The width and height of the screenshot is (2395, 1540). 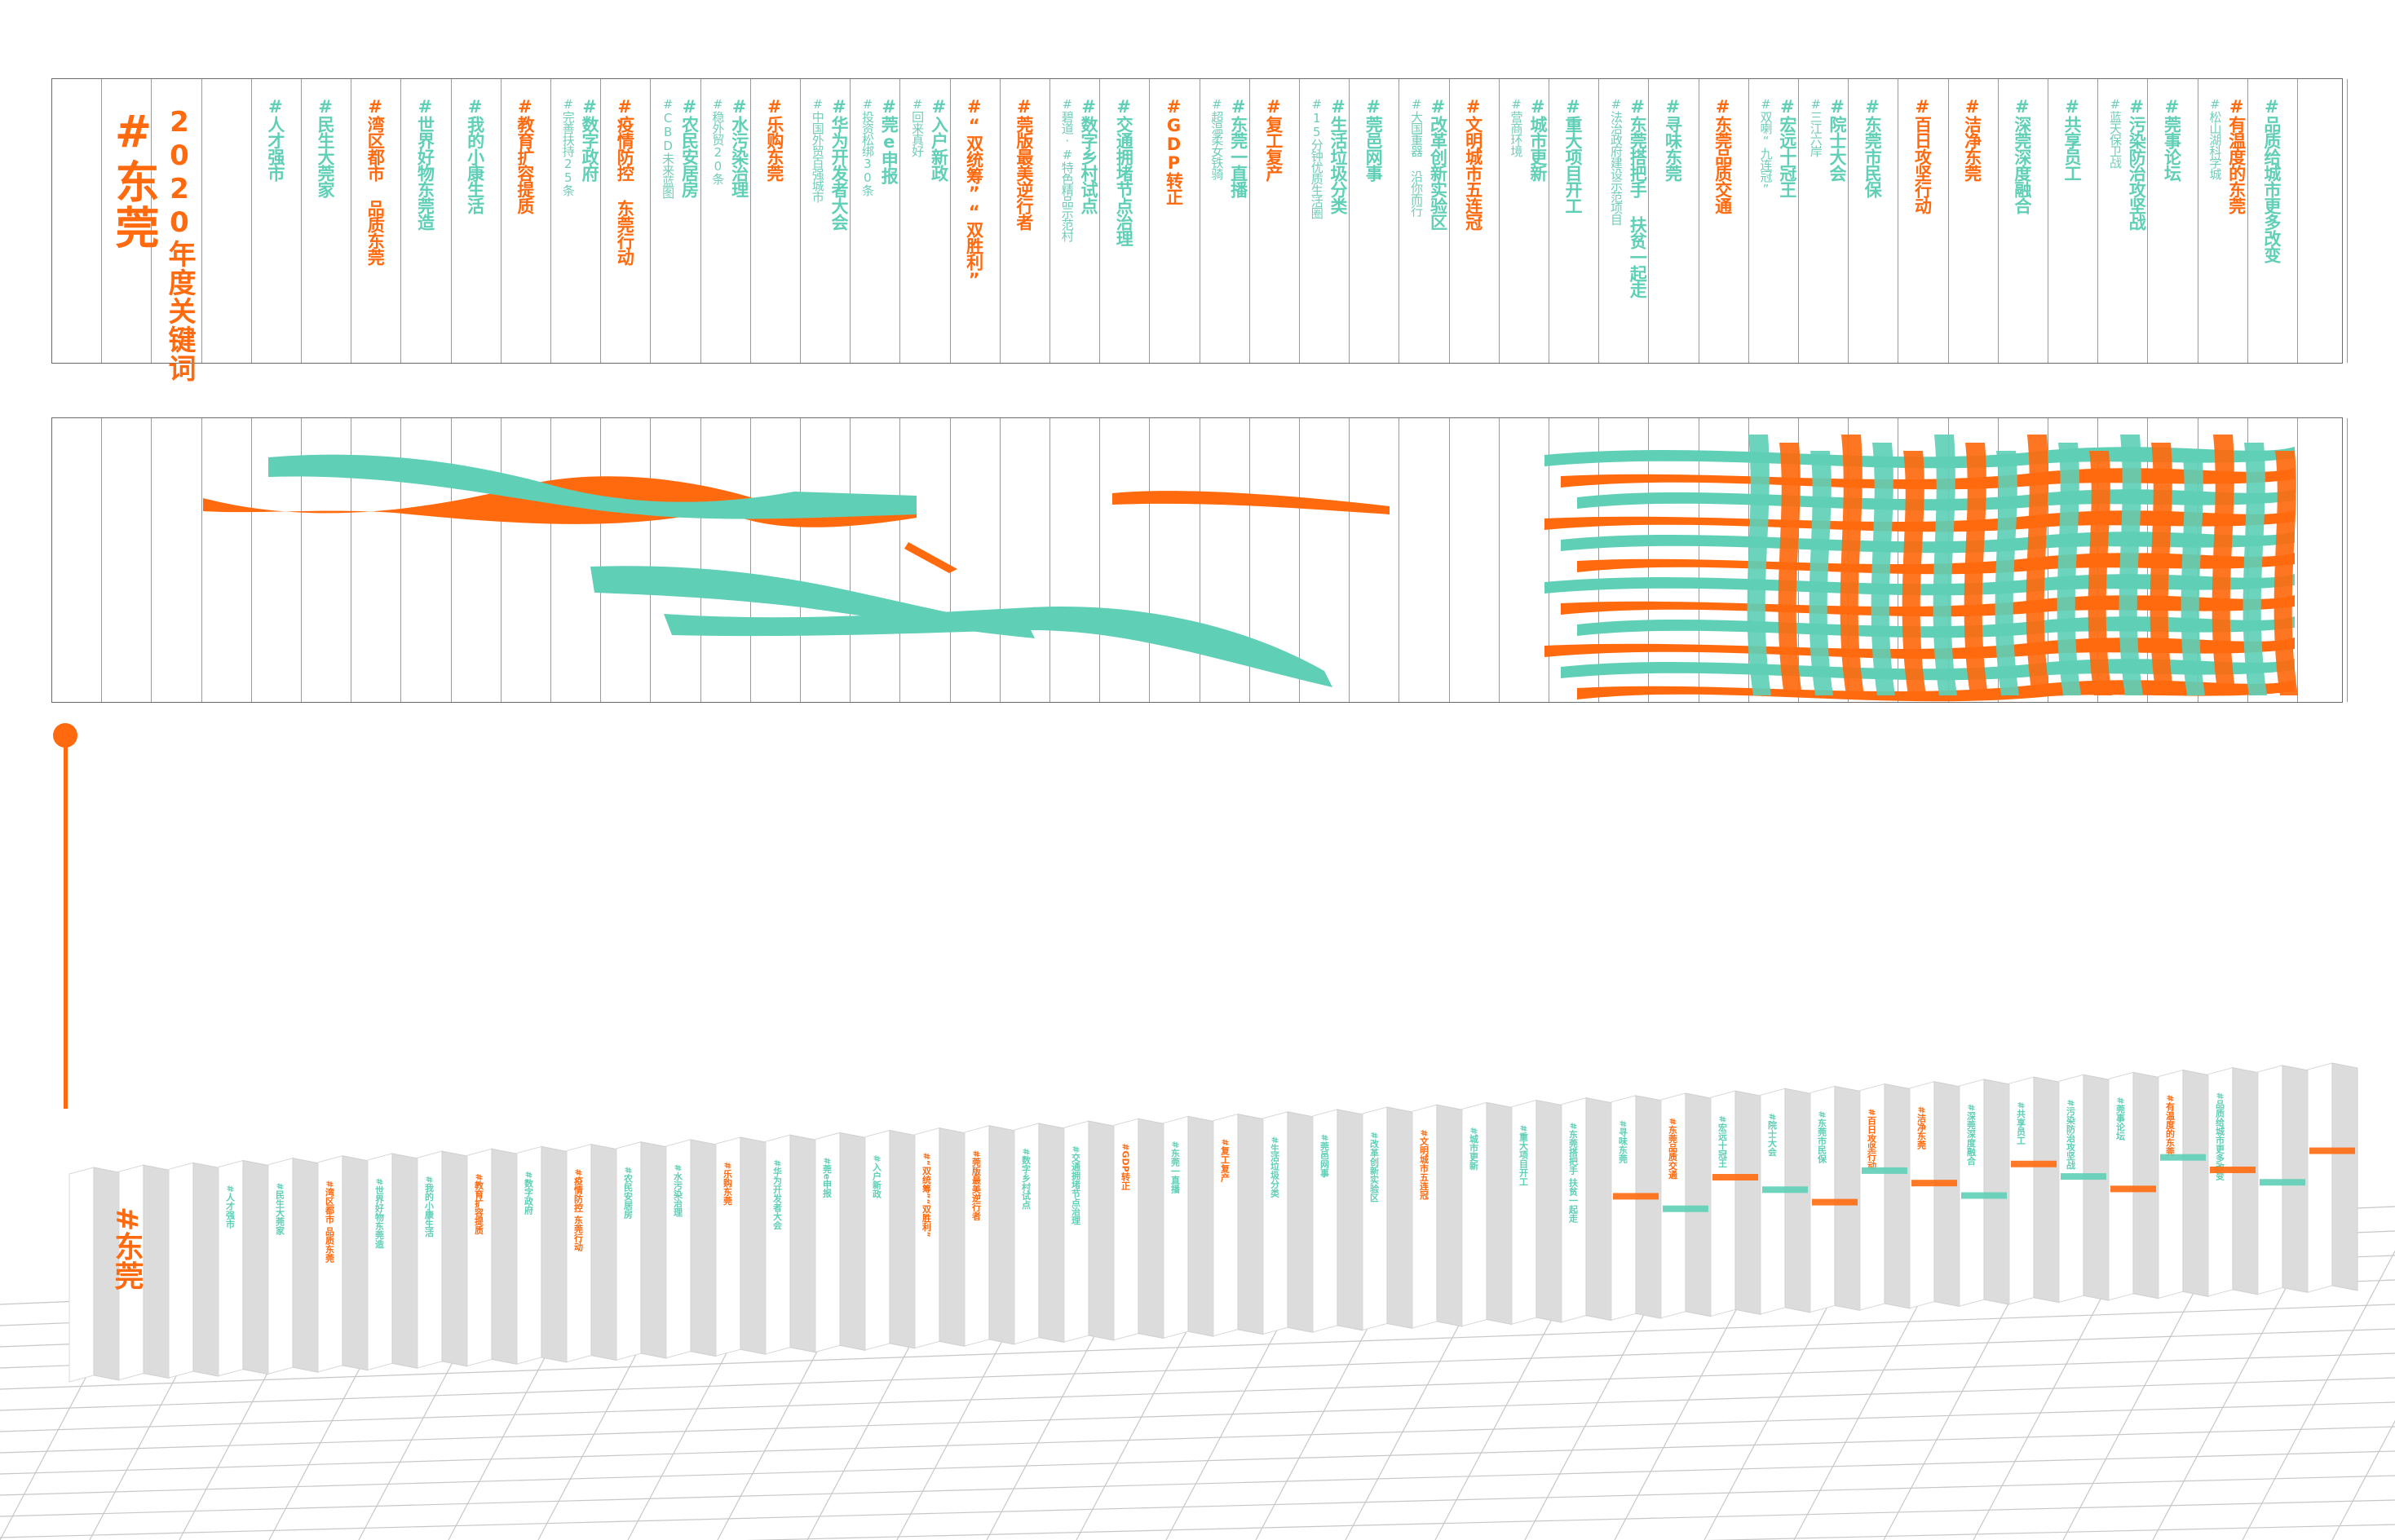 I want to click on installation-keyword: #水污染治理, so click(x=678, y=1190).